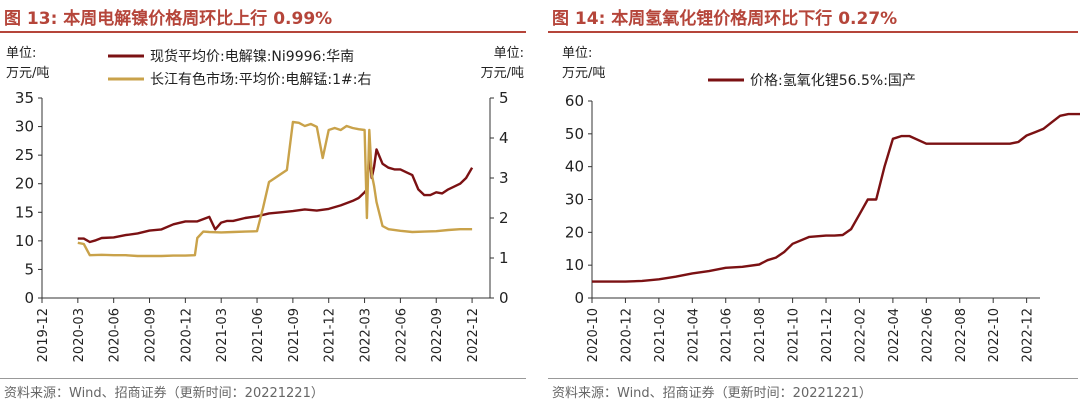 This screenshot has height=402, width=1080. What do you see at coordinates (504, 298) in the screenshot?
I see `y-right-tick-label: 0` at bounding box center [504, 298].